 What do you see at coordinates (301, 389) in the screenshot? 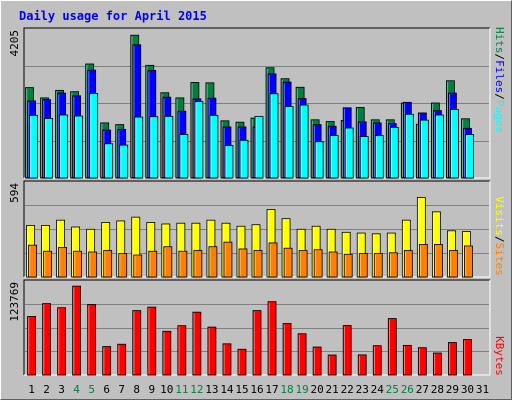
I see `day-label-19: 19` at bounding box center [301, 389].